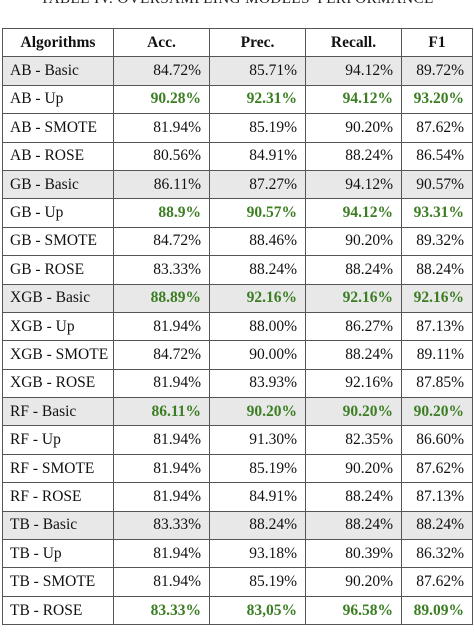  I want to click on table-row: AB - Basic 84.72% 85.71% 94.12% 89.72%, so click(237, 71).